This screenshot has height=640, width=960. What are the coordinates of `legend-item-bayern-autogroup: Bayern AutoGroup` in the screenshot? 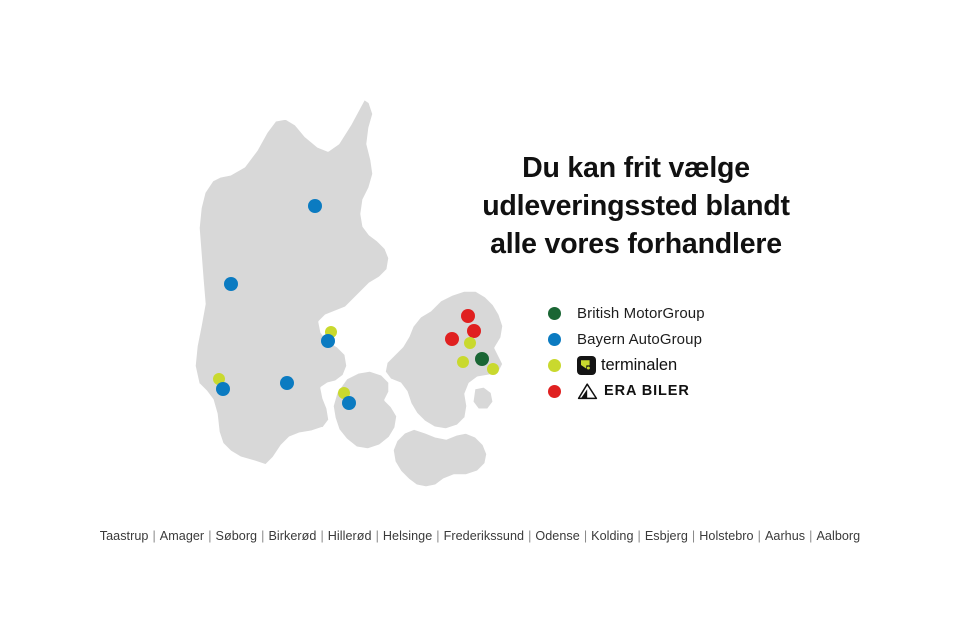 It's located at (698, 339).